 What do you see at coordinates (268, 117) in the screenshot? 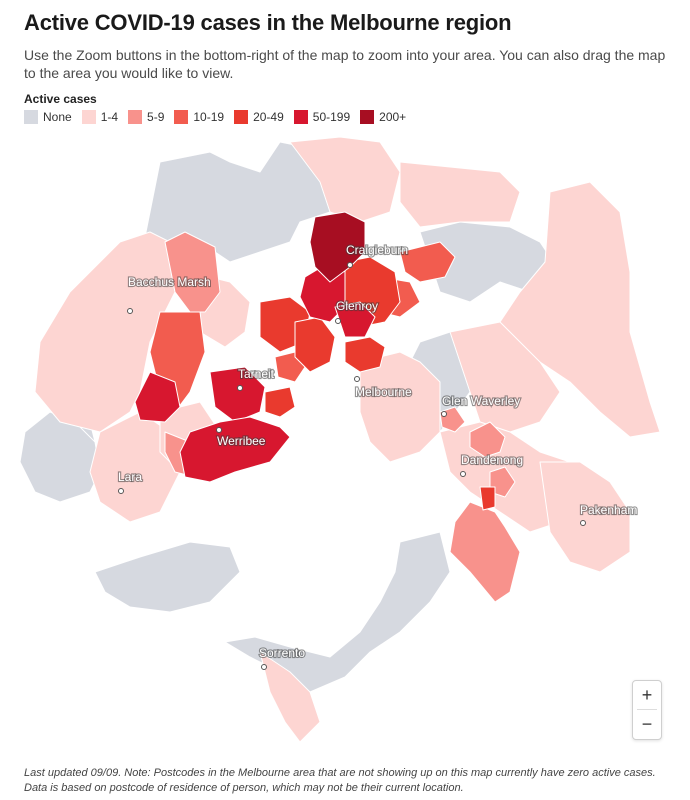
I see `legend-label-20-49: 20-49` at bounding box center [268, 117].